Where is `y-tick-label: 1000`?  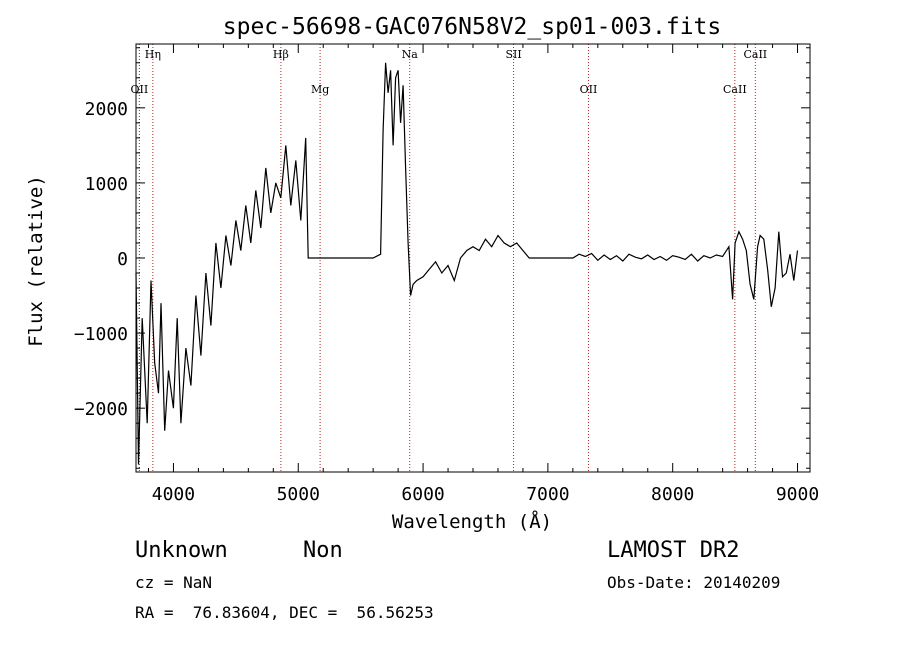 y-tick-label: 1000 is located at coordinates (106, 184).